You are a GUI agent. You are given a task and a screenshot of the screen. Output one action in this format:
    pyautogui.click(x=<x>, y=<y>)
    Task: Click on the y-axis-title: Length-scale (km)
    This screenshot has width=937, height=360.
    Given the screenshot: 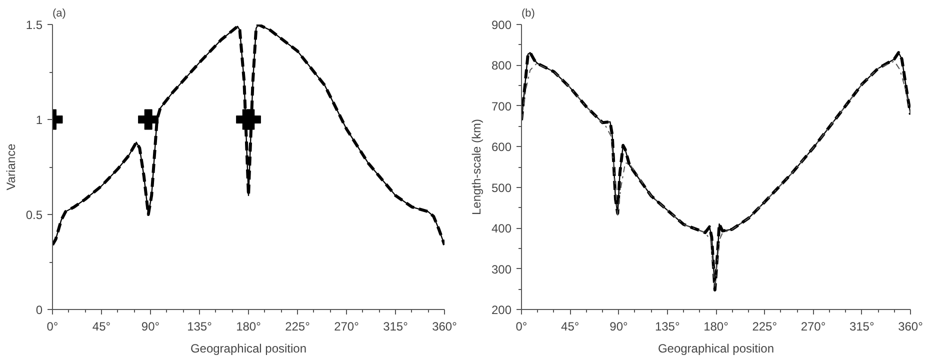 What is the action you would take?
    pyautogui.click(x=476, y=167)
    